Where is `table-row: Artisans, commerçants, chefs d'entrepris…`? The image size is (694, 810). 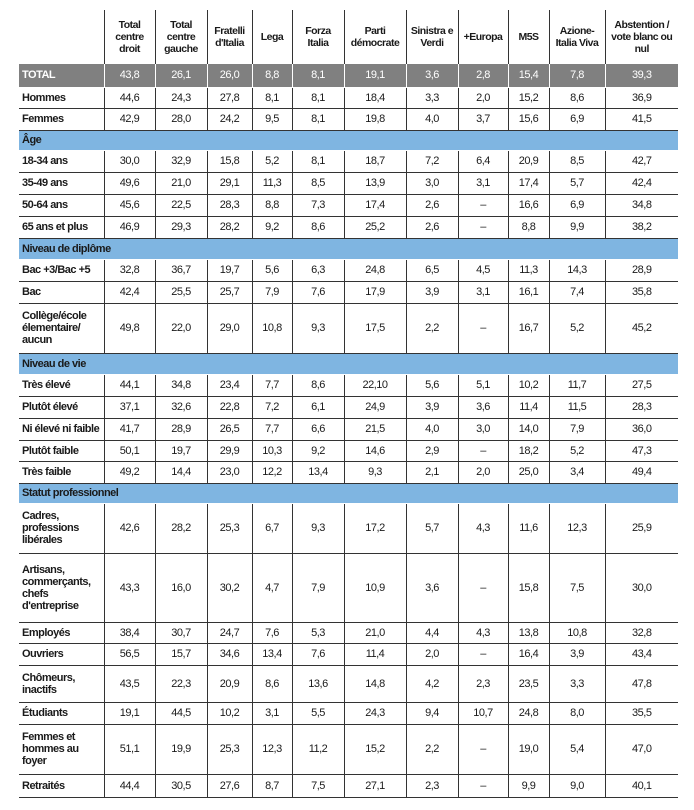 table-row: Artisans, commerçants, chefs d'entrepris… is located at coordinates (348, 588).